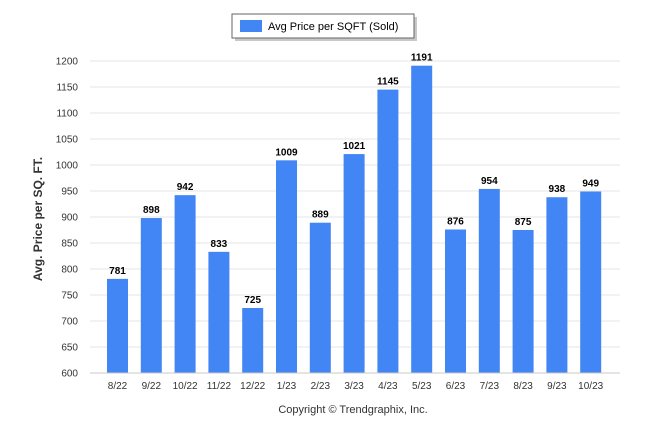 Image resolution: width=646 pixels, height=434 pixels. Describe the element at coordinates (117, 325) in the screenshot. I see `bar-8/22` at that location.